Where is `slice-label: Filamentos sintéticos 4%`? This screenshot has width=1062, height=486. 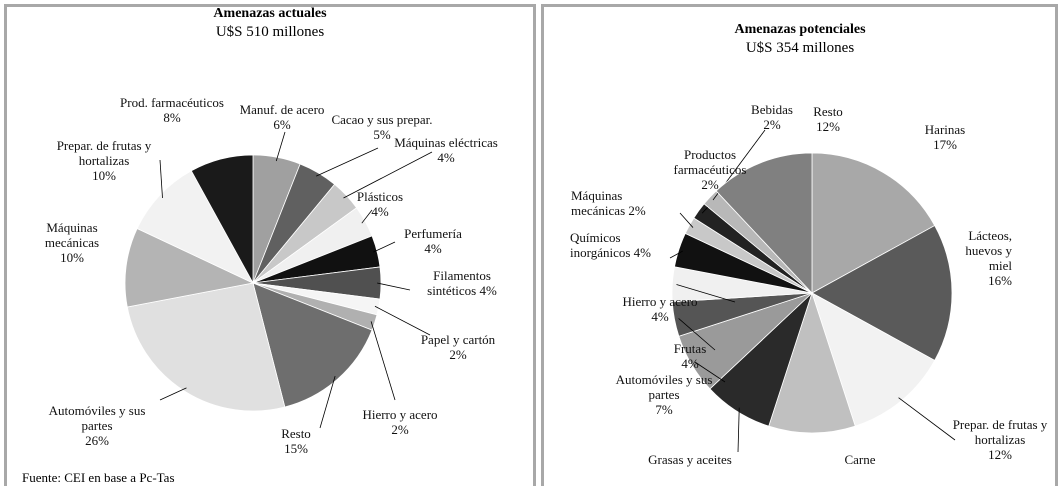 slice-label: Filamentos sintéticos 4% is located at coordinates (462, 283).